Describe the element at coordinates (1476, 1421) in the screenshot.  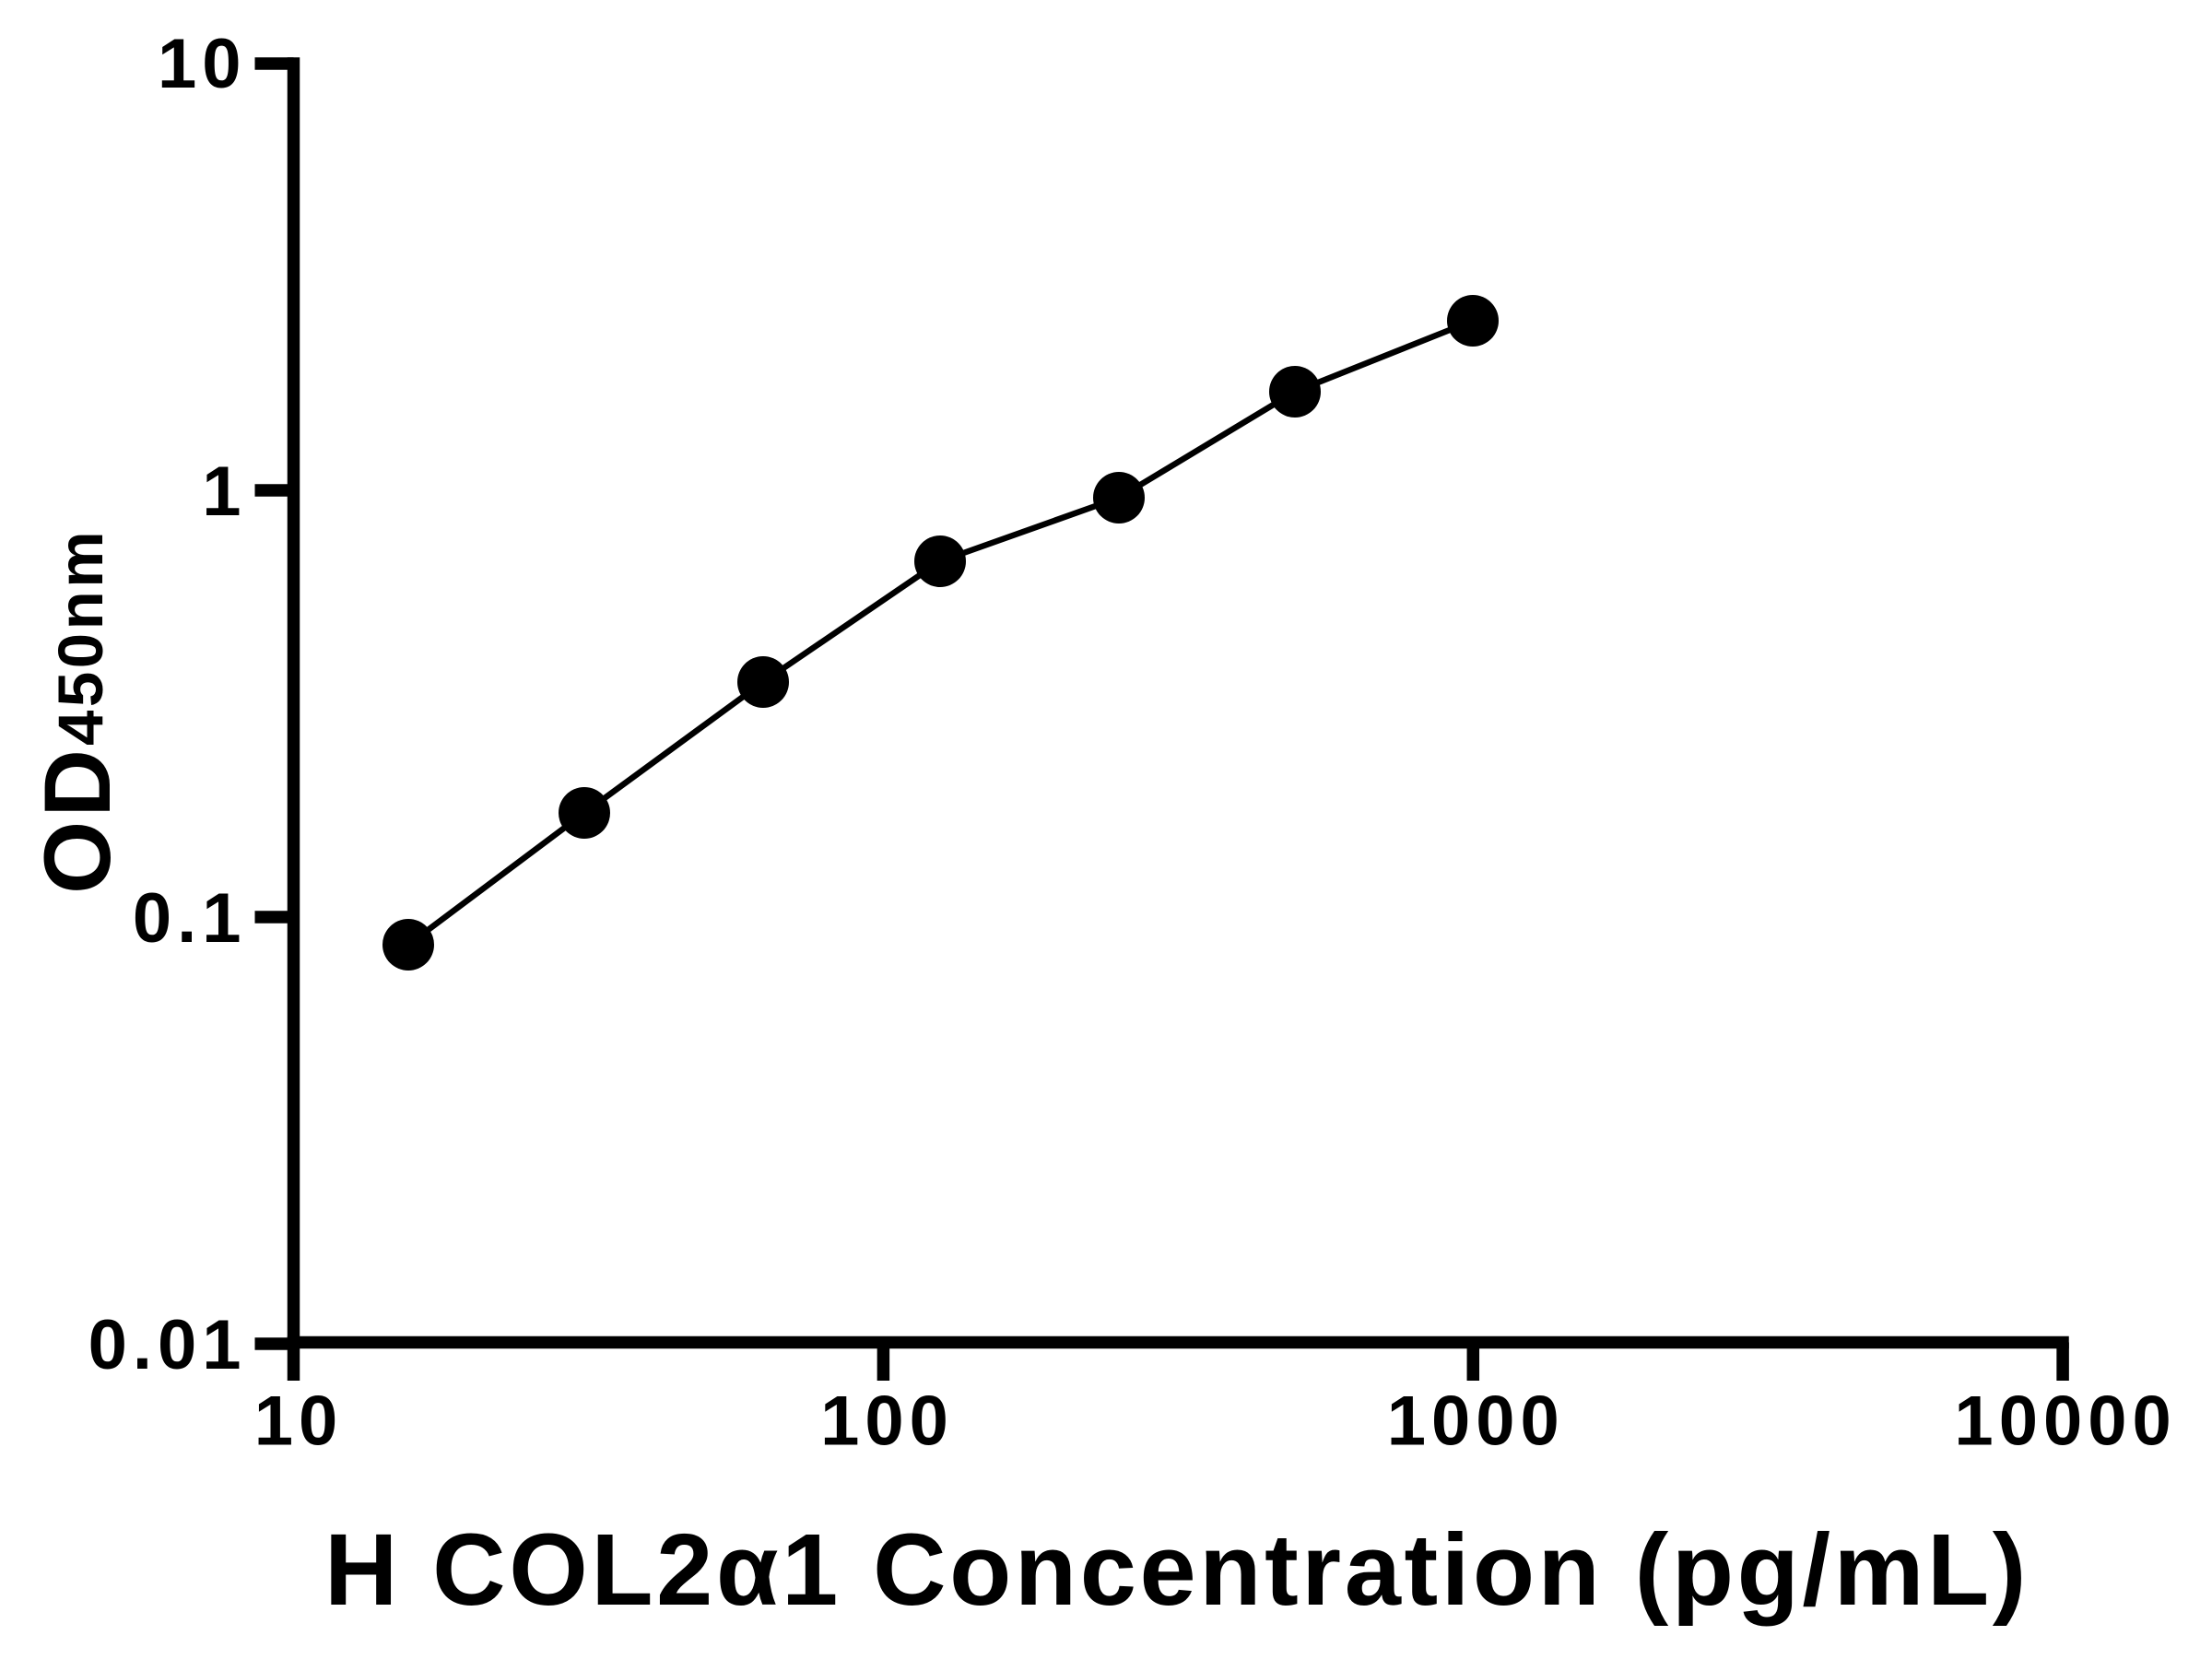
I see `svg-text: 1000` at that location.